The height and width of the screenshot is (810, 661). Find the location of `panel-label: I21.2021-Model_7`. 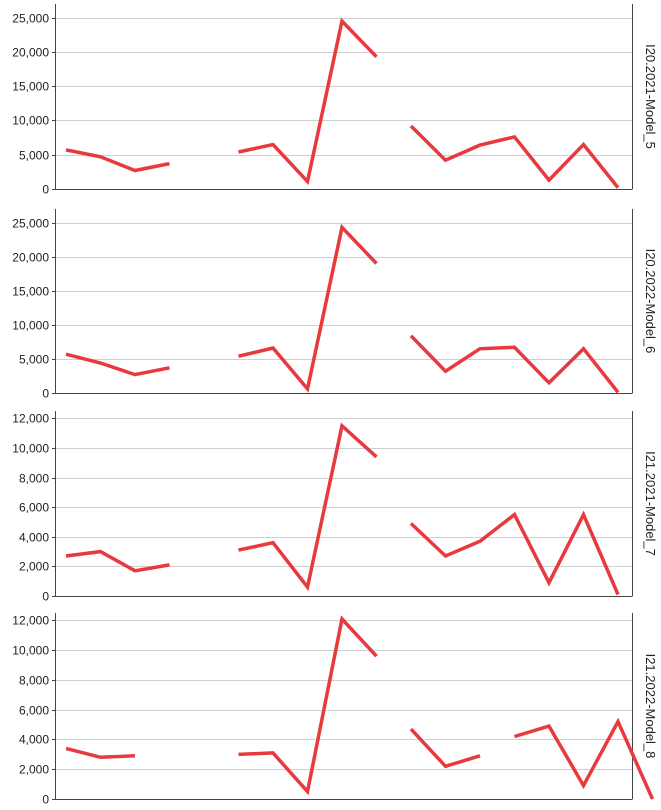

panel-label: I21.2021-Model_7 is located at coordinates (650, 503).